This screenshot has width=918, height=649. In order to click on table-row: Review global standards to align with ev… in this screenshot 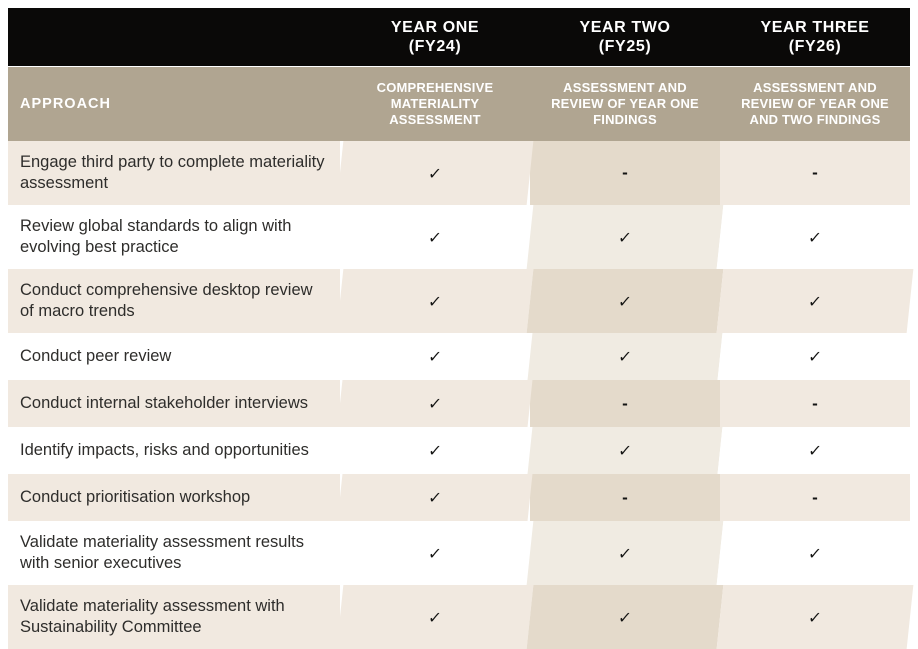, I will do `click(461, 237)`.